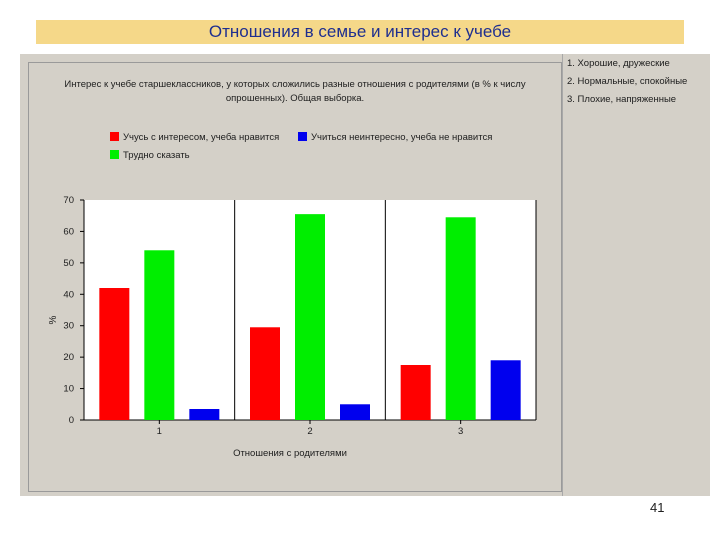 This screenshot has width=720, height=540. What do you see at coordinates (622, 99) in the screenshot?
I see `side-note-3: 3. Плохие, напряженные` at bounding box center [622, 99].